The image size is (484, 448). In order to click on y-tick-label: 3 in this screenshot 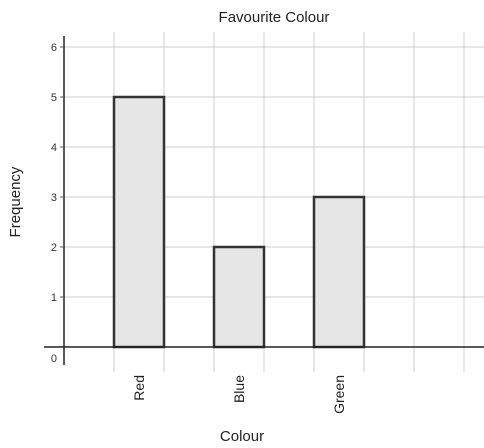, I will do `click(54, 198)`.